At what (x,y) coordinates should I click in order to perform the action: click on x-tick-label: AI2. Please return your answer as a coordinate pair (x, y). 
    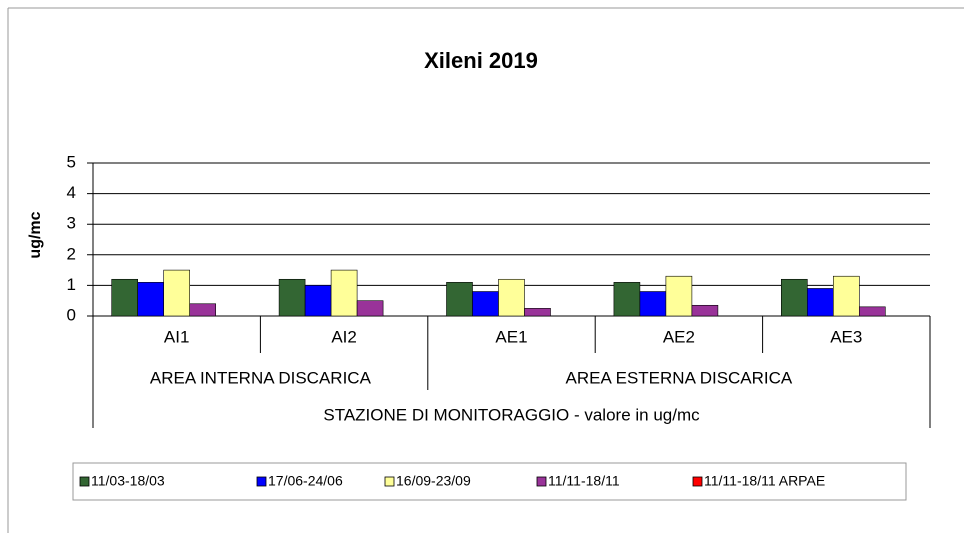
    Looking at the image, I should click on (344, 336).